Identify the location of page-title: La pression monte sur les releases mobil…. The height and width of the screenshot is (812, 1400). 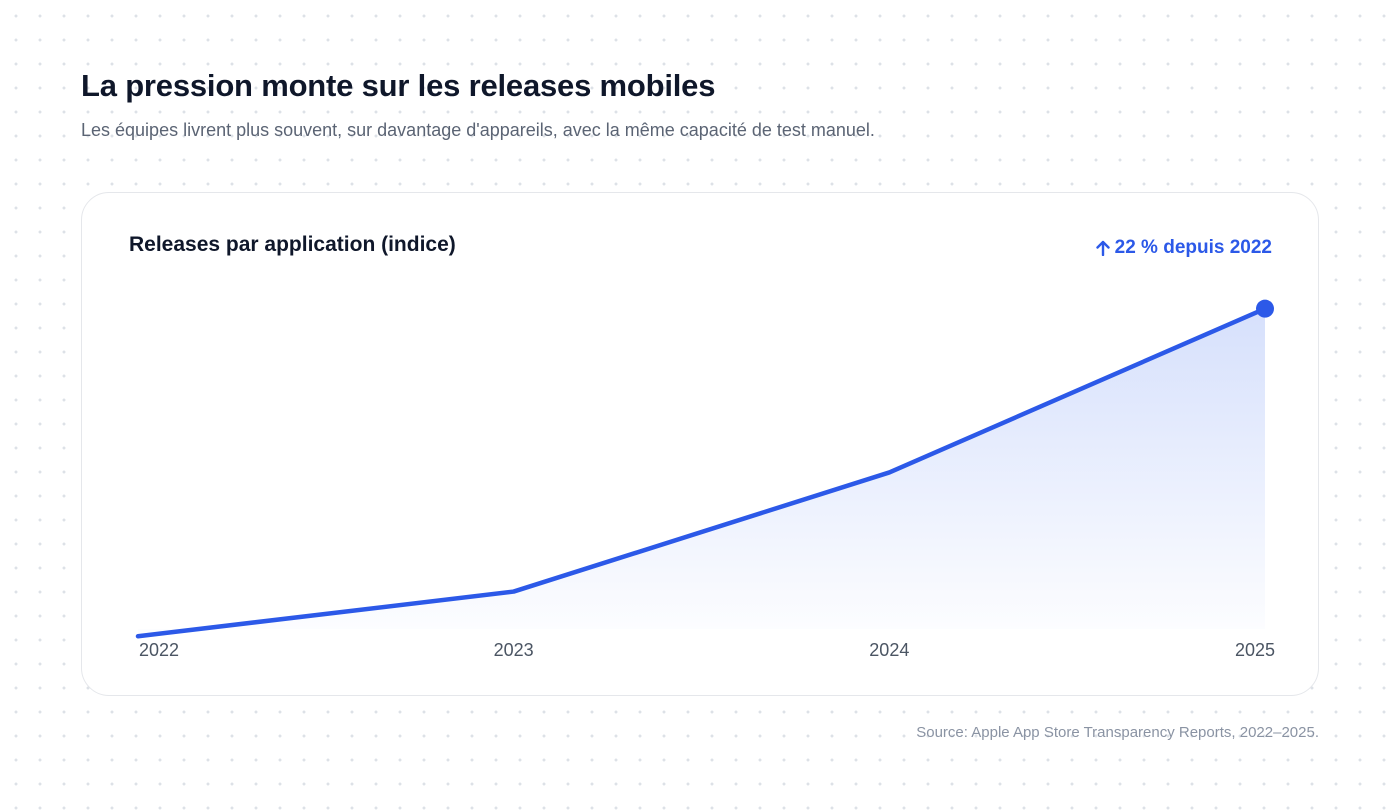
(398, 85).